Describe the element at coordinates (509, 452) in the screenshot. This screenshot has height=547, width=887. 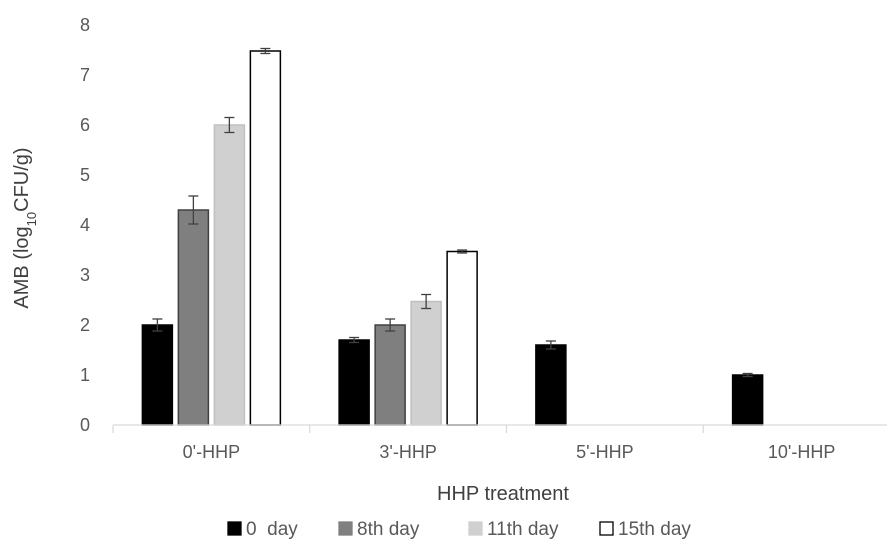
I see `x-axis-labels: 0'-HHP 3'-HHP 5'-HHP 10'-HHP` at that location.